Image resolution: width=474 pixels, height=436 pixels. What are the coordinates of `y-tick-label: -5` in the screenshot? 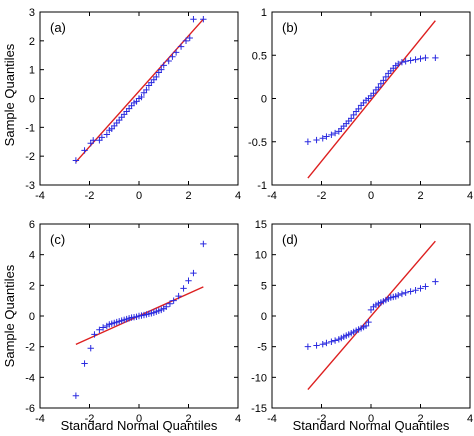 It's located at (262, 348).